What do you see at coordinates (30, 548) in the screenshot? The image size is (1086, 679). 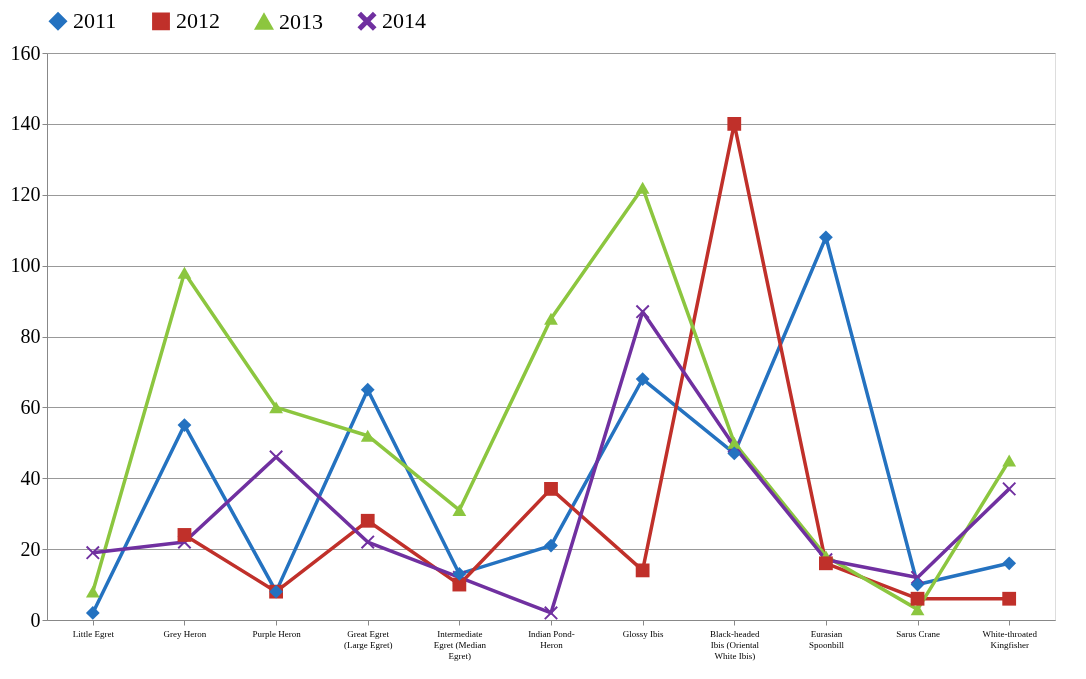 I see `y-tick-label: 20` at bounding box center [30, 548].